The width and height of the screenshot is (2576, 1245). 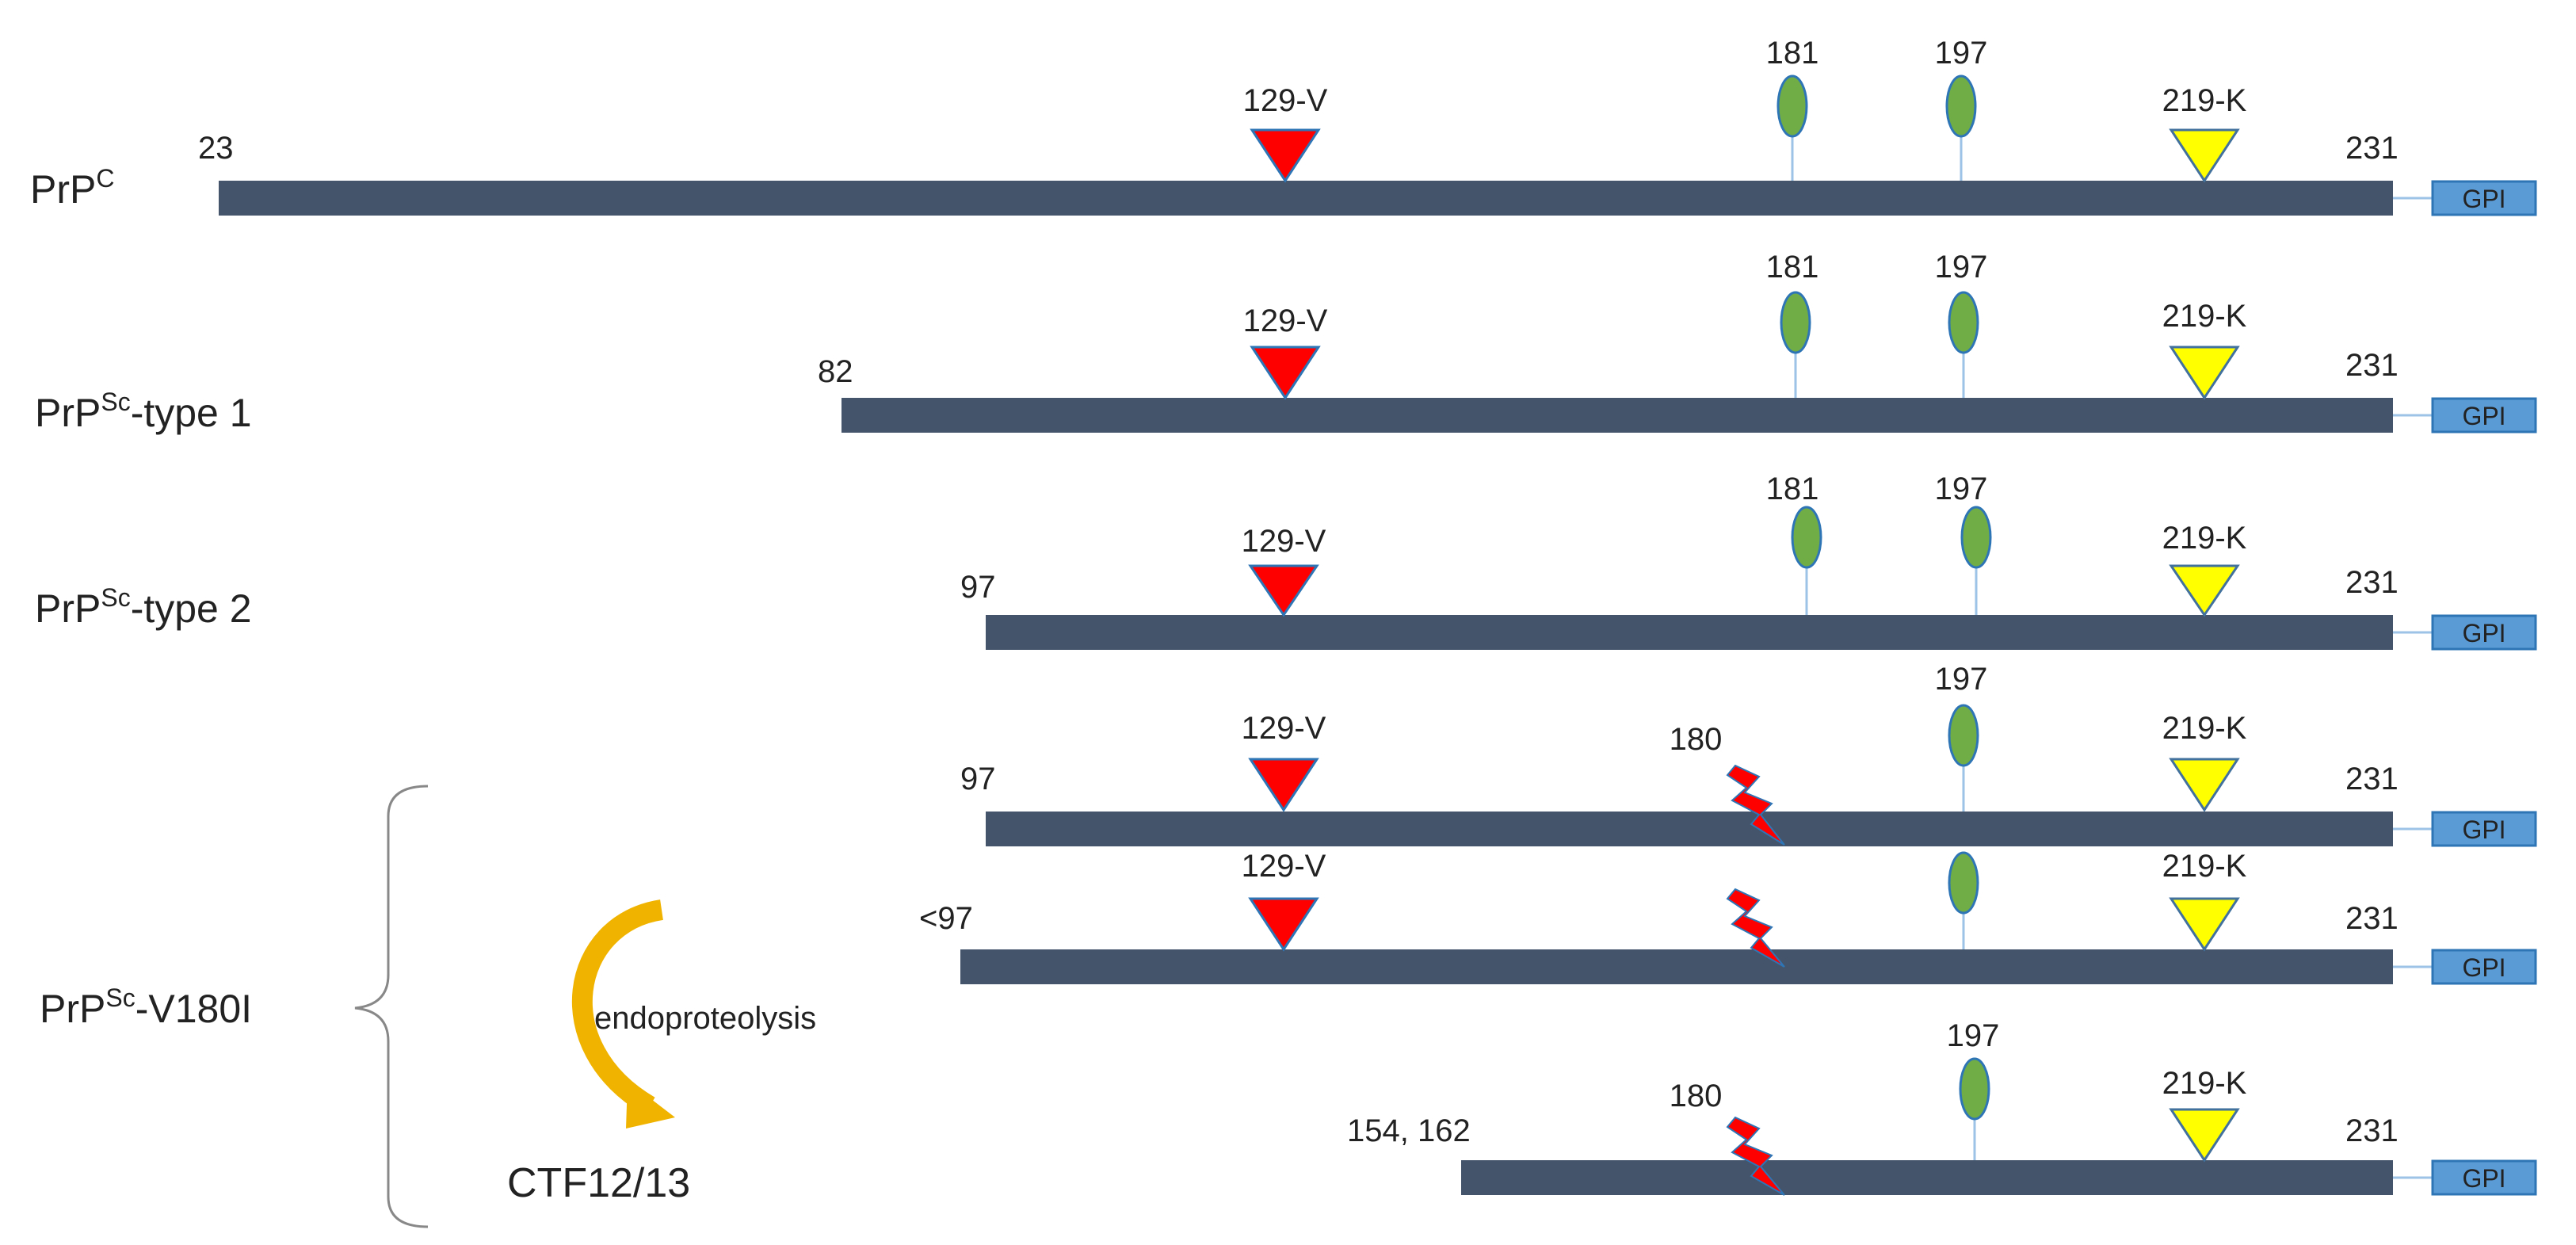 I want to click on construct-ctf: 154, 162 231 GPI 219-K 180 197, so click(x=1942, y=1107).